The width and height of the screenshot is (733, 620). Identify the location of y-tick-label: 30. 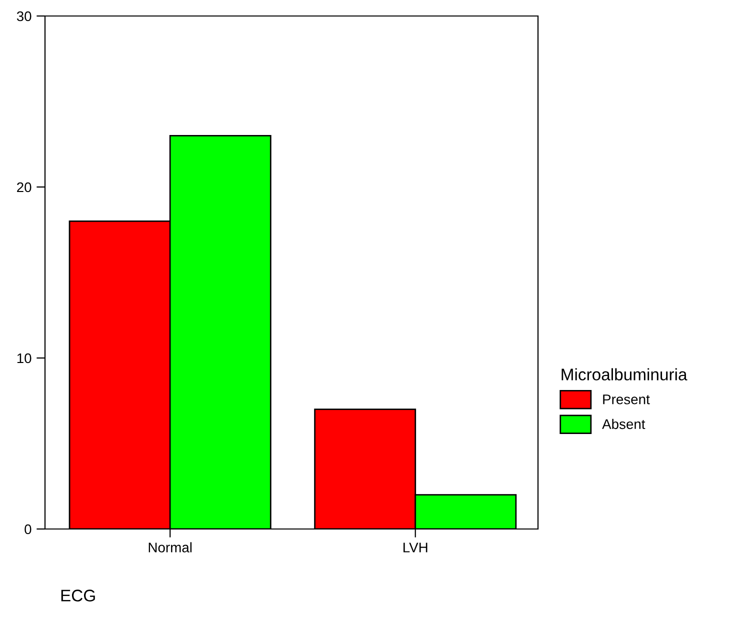
(24, 16).